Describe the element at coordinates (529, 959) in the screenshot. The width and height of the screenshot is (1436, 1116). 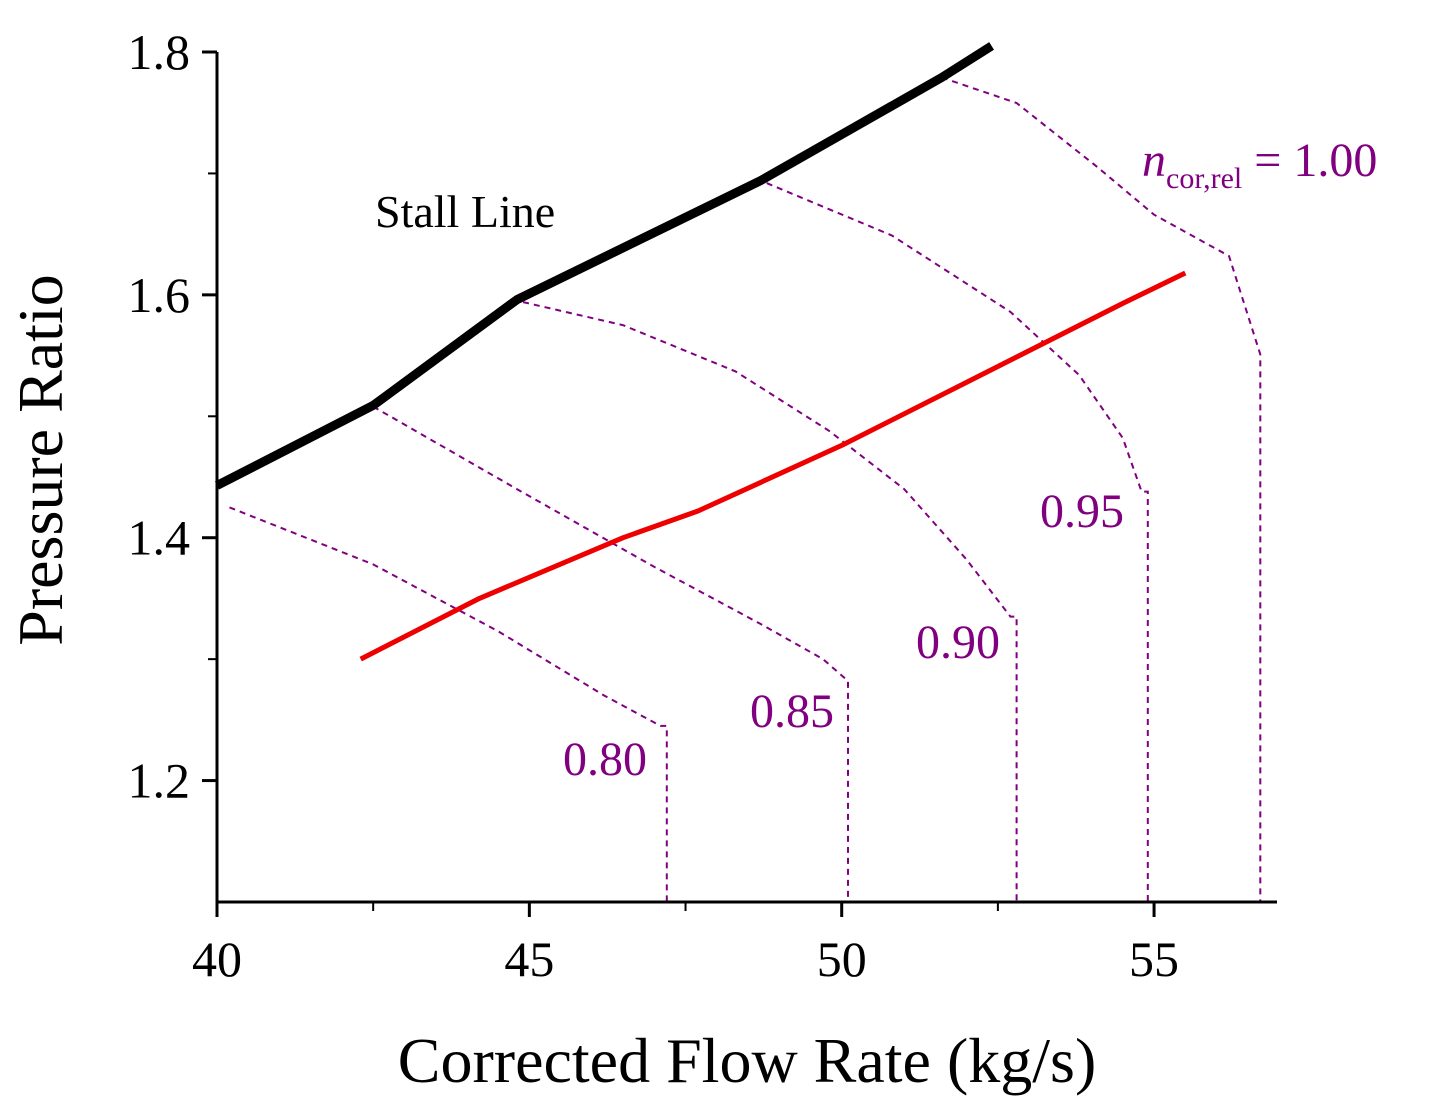
I see `x-tick-label-45: 45` at that location.